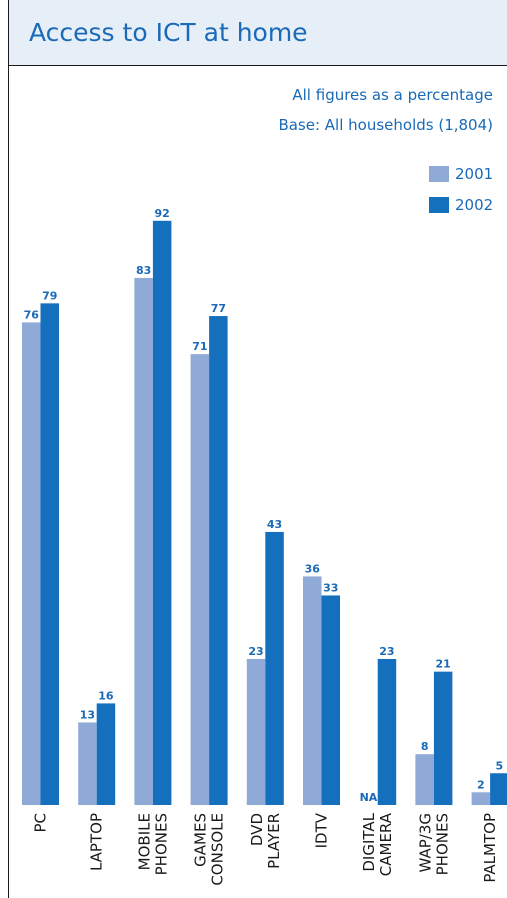 This screenshot has width=507, height=898. I want to click on data-label-digital-camera-2002: 23, so click(386, 651).